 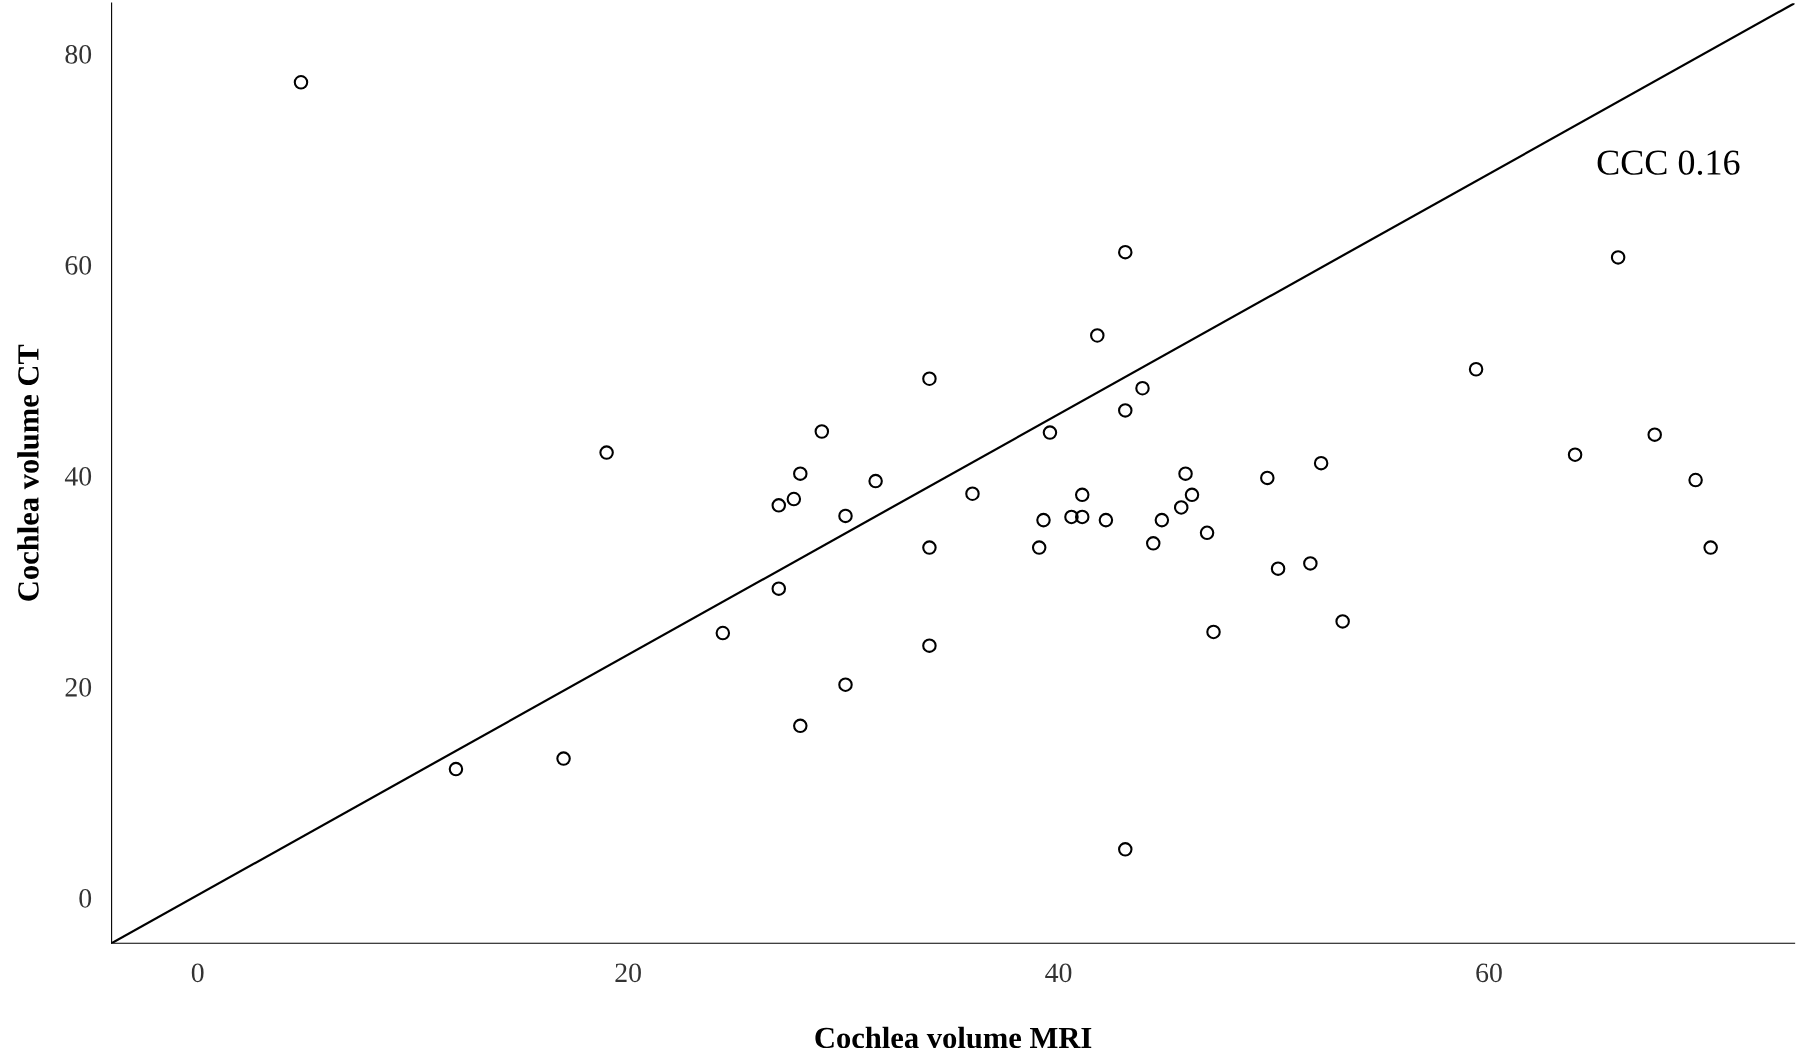 What do you see at coordinates (85, 898) in the screenshot?
I see `y-tick-label: 0` at bounding box center [85, 898].